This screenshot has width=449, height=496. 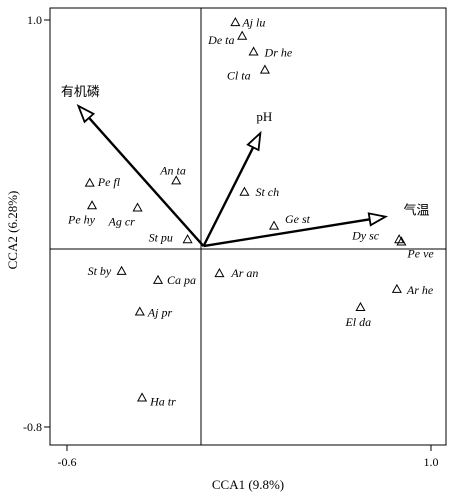 I want to click on x-tick-label-min: -0.6, so click(x=67, y=462).